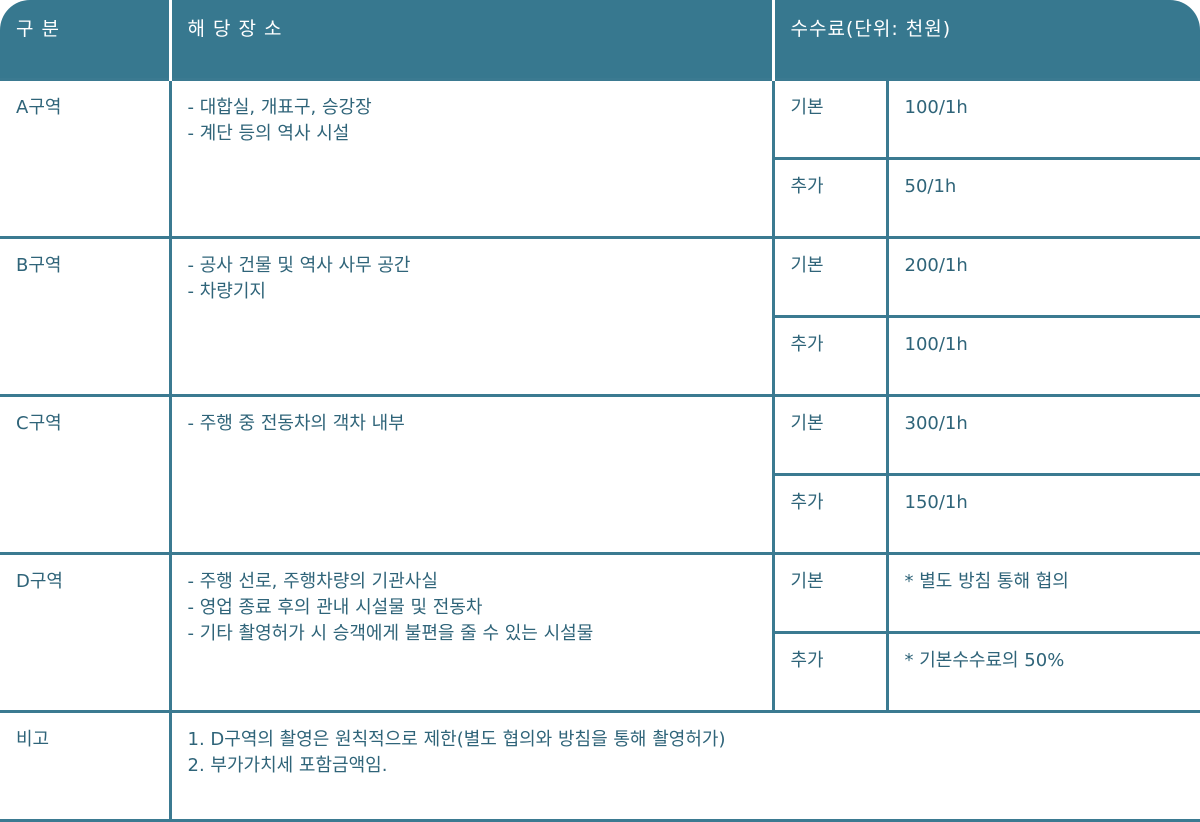 This screenshot has height=822, width=1200. I want to click on table-row: 추가 50/1h, so click(600, 198).